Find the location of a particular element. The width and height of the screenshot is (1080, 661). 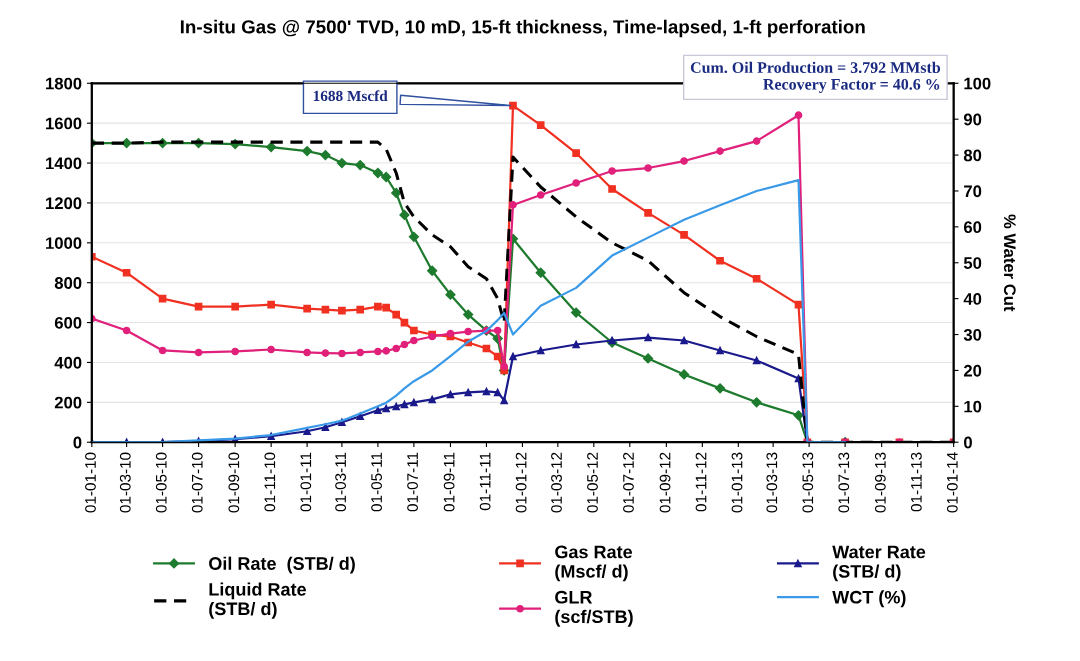

y2-tick-label: 100 is located at coordinates (977, 83).